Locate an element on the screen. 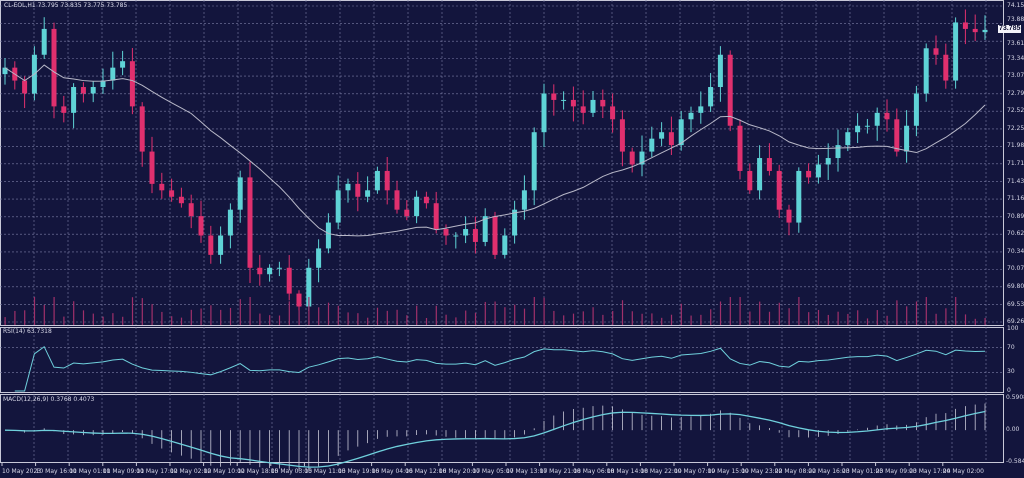 This screenshot has height=478, width=1024. time-label: 16 May 12:00 is located at coordinates (426, 471).